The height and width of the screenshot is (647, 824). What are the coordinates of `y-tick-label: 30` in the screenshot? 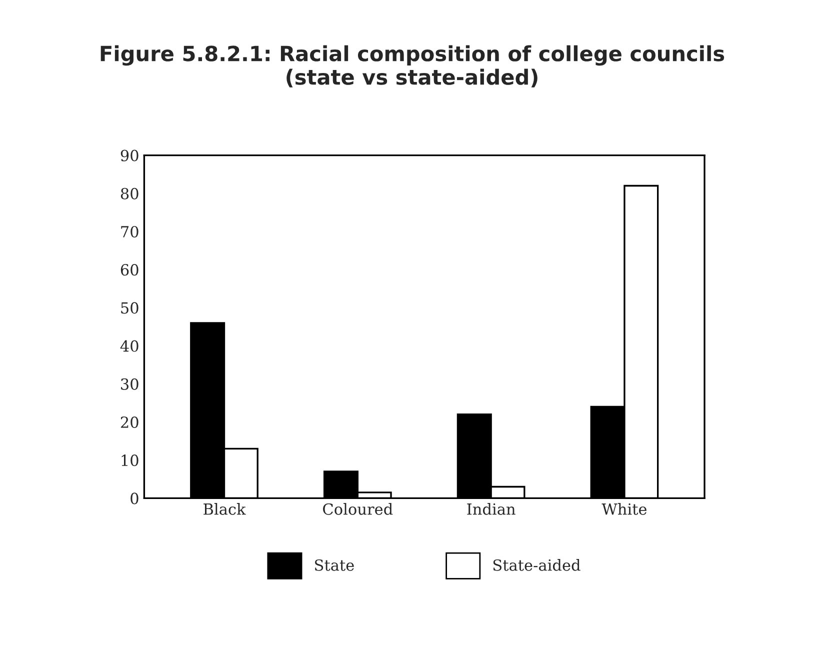 It's located at (129, 384).